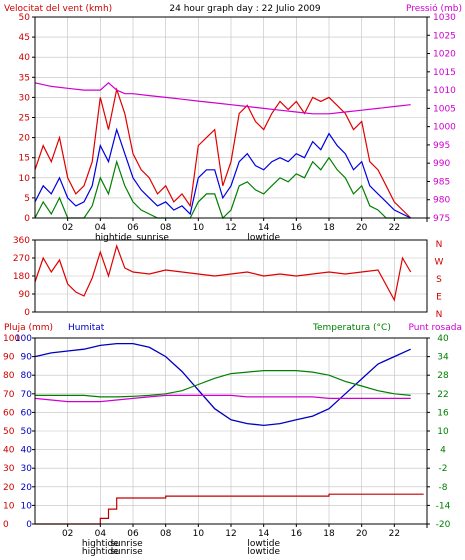  What do you see at coordinates (86, 328) in the screenshot?
I see `humidity-title: Humitat` at bounding box center [86, 328].